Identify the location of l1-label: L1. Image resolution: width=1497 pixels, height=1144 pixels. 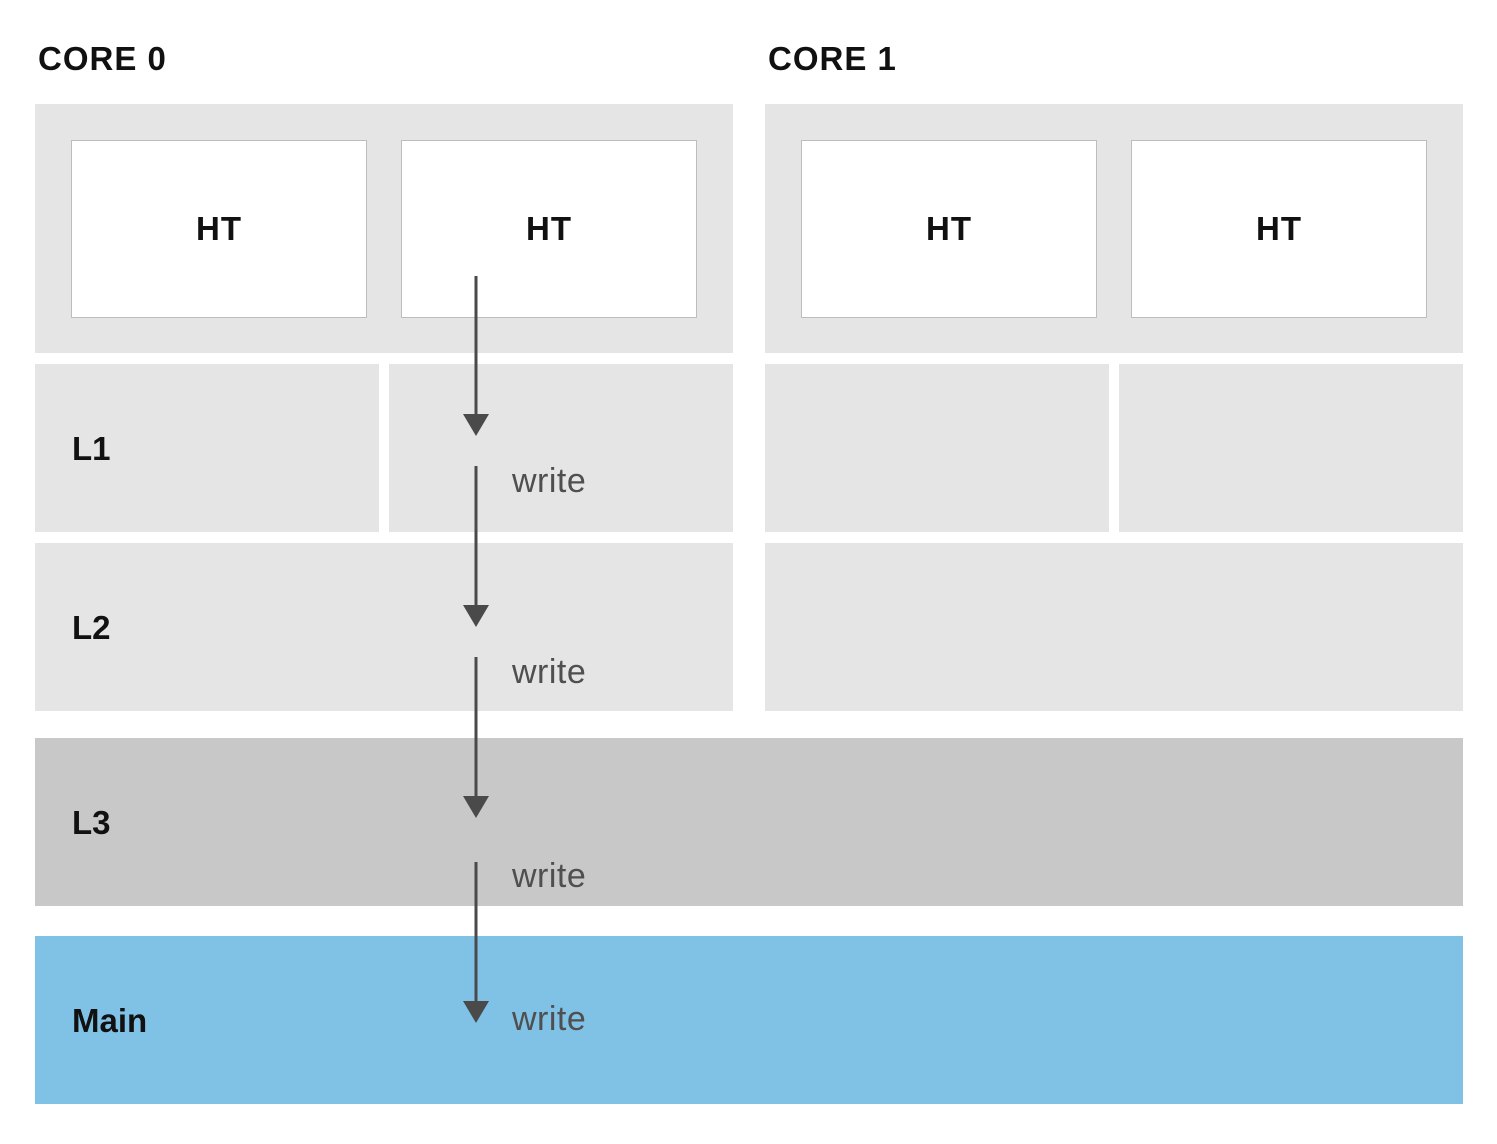
(91, 448).